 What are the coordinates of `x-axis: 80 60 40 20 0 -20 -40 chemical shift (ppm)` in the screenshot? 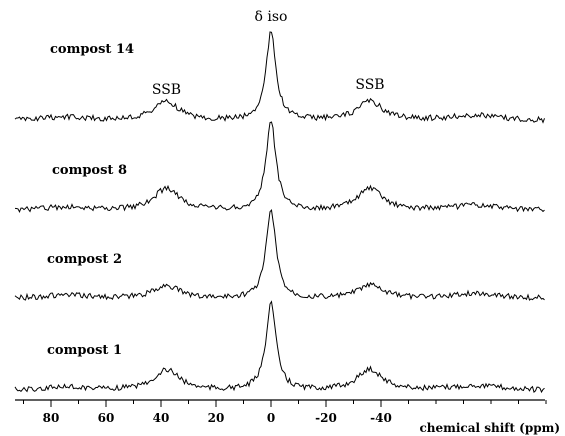 It's located at (288, 417).